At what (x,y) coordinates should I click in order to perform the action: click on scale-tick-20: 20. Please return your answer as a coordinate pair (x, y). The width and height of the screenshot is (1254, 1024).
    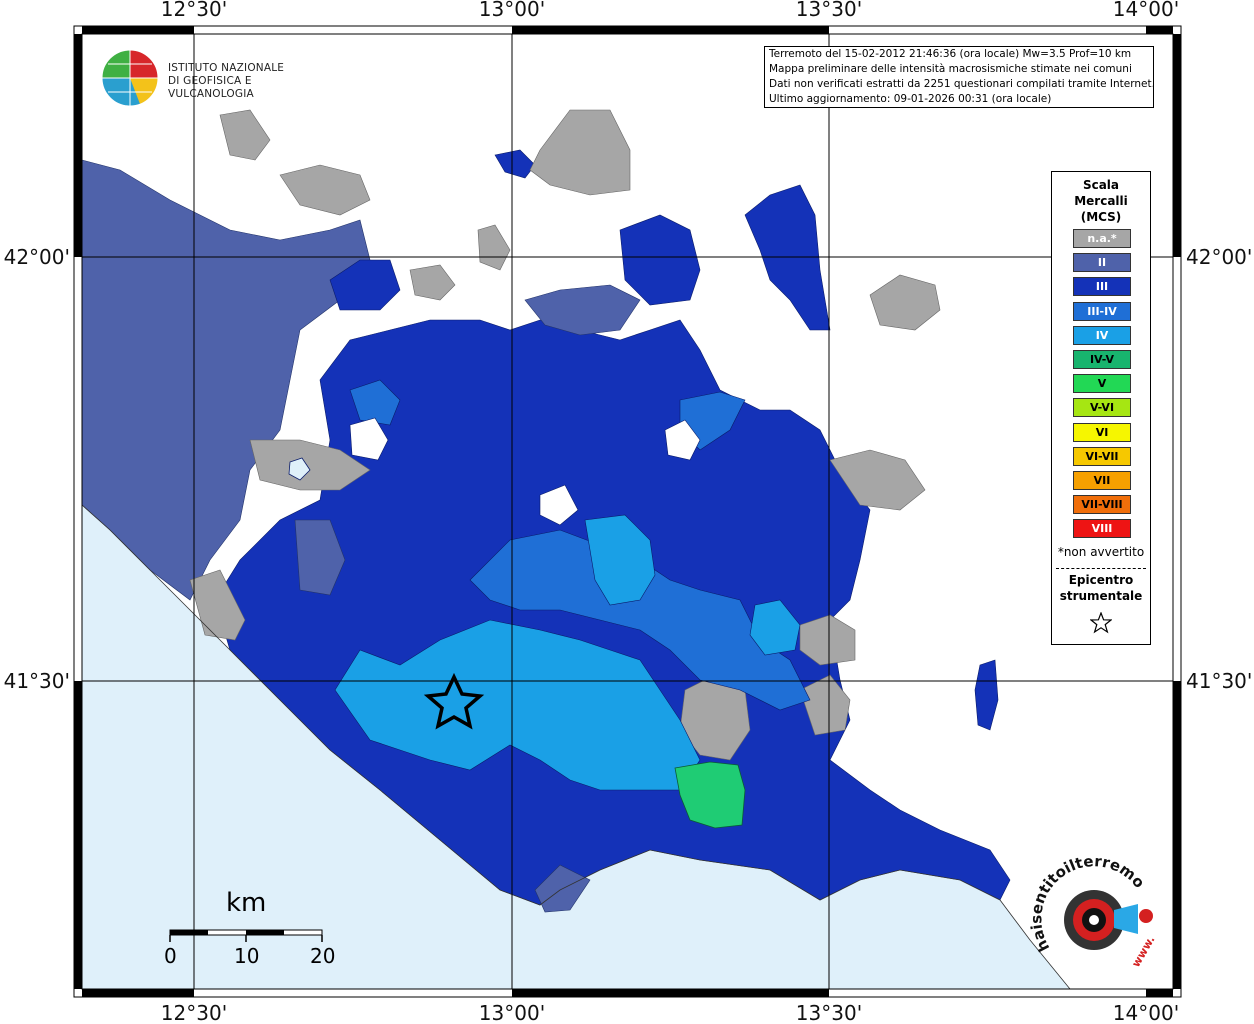
    Looking at the image, I should click on (323, 956).